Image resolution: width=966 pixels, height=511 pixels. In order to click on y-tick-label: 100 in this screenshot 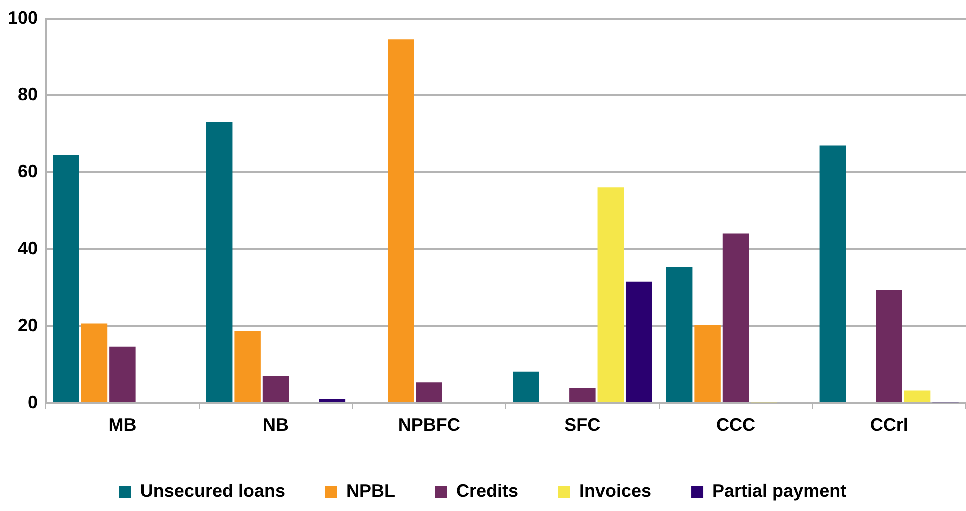, I will do `click(23, 18)`.